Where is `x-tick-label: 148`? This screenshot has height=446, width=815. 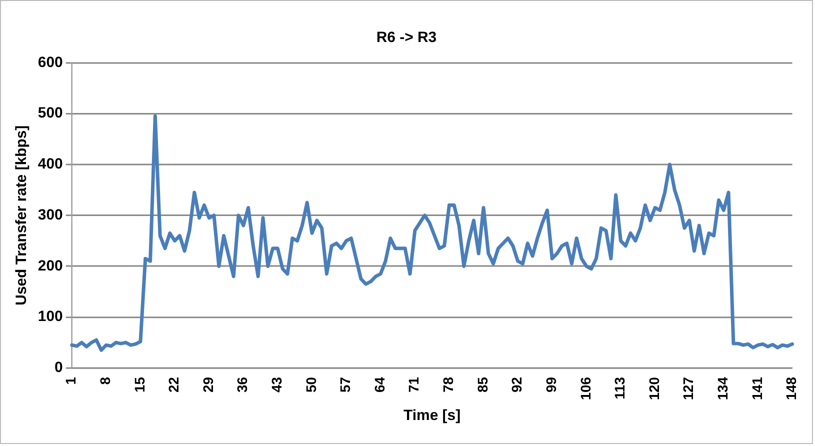 x-tick-label: 148 is located at coordinates (791, 388).